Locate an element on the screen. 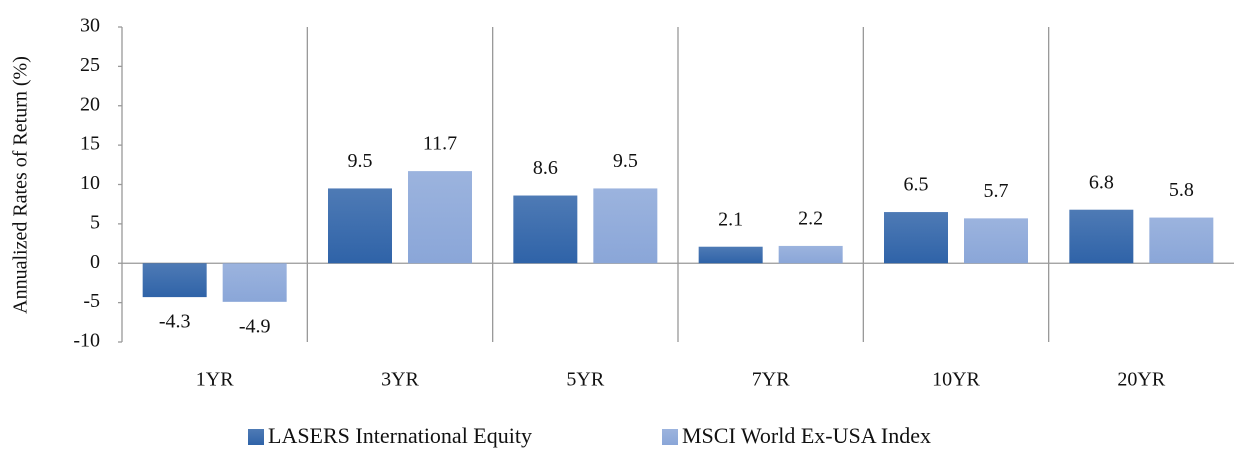 The width and height of the screenshot is (1244, 450). y-tick-label: -10 is located at coordinates (86, 341).